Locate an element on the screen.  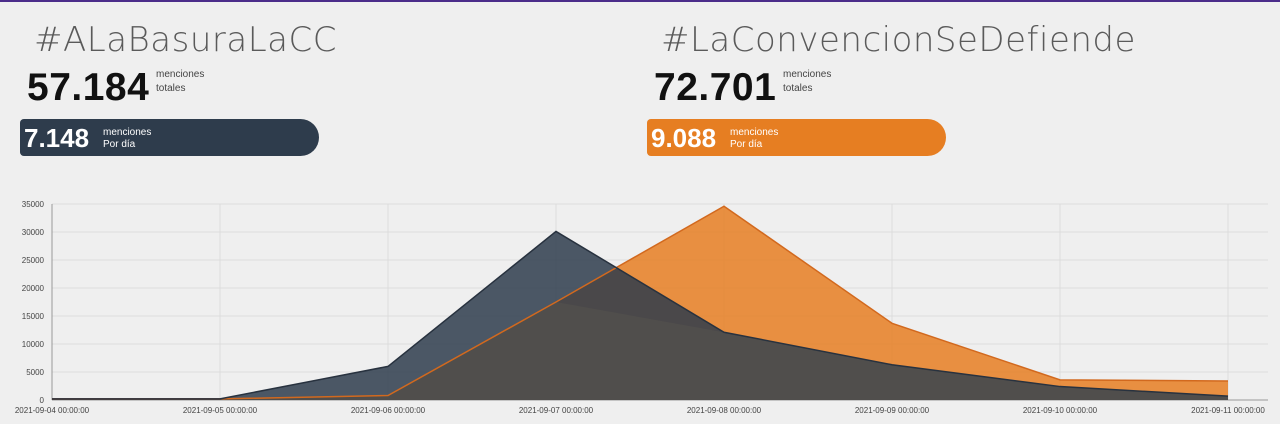
x-tick-label: 2021-09-08 00:00:00 is located at coordinates (724, 410).